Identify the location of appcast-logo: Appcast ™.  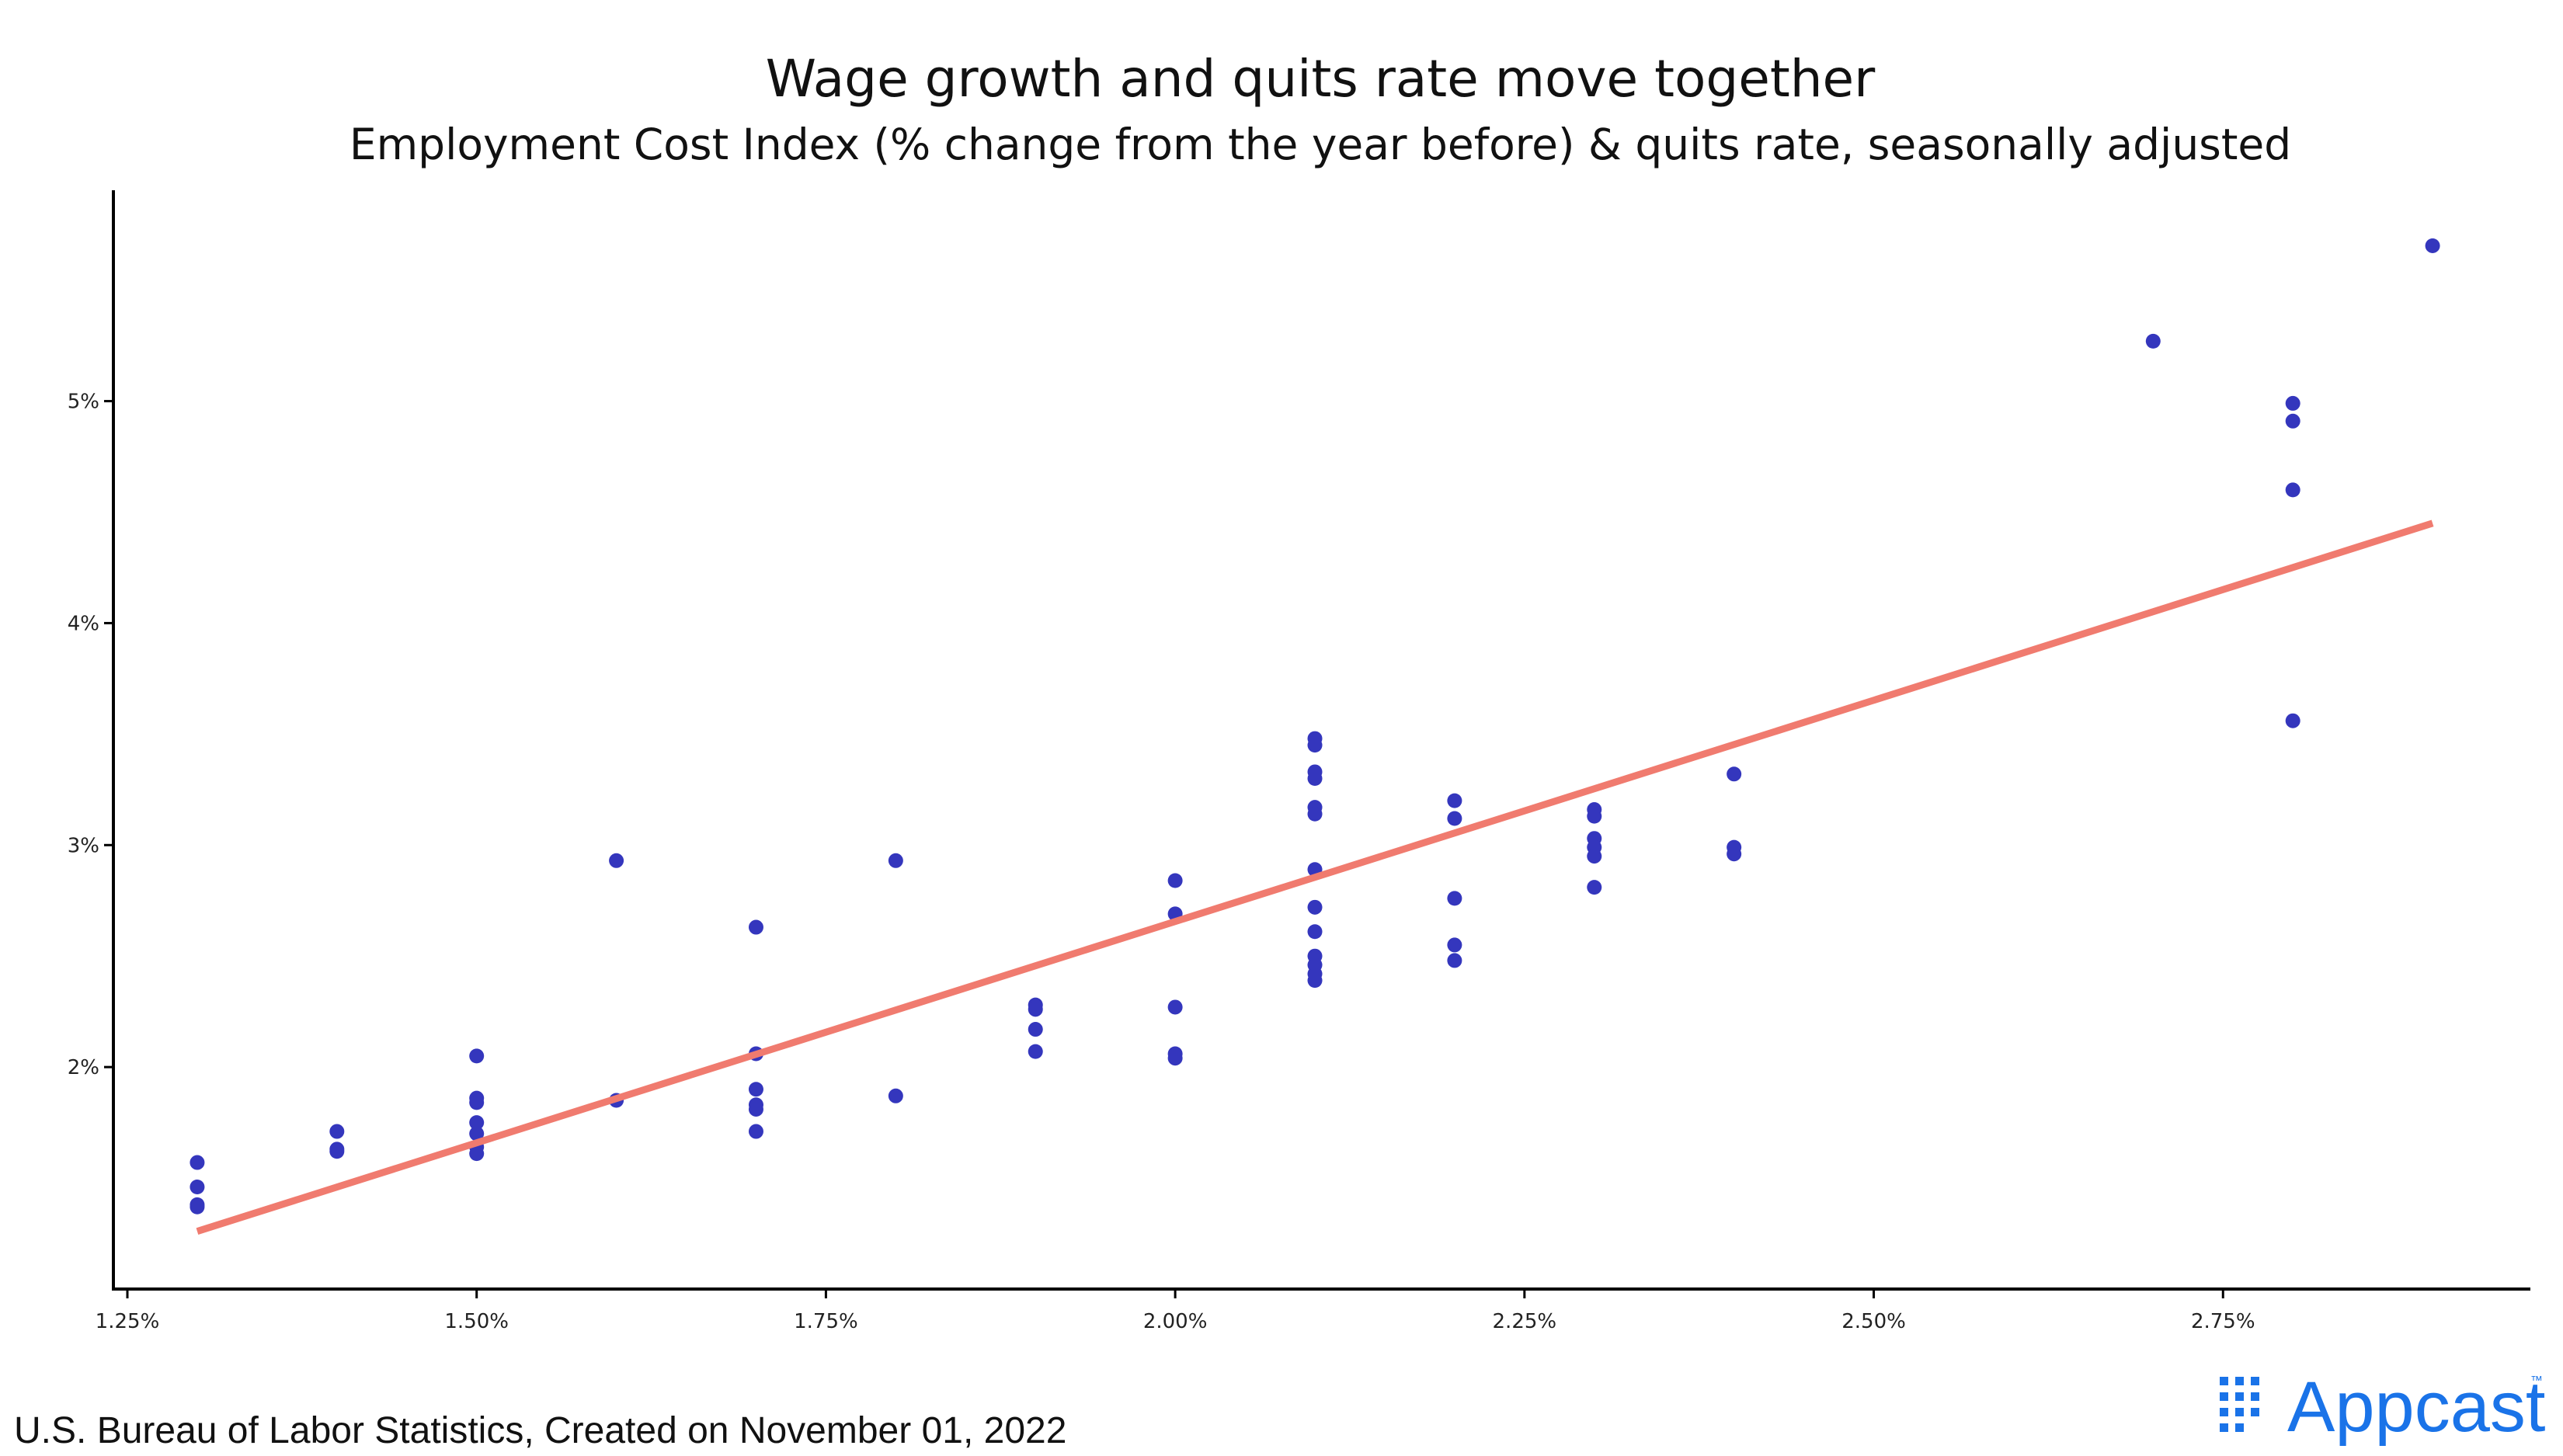
(2382, 1407).